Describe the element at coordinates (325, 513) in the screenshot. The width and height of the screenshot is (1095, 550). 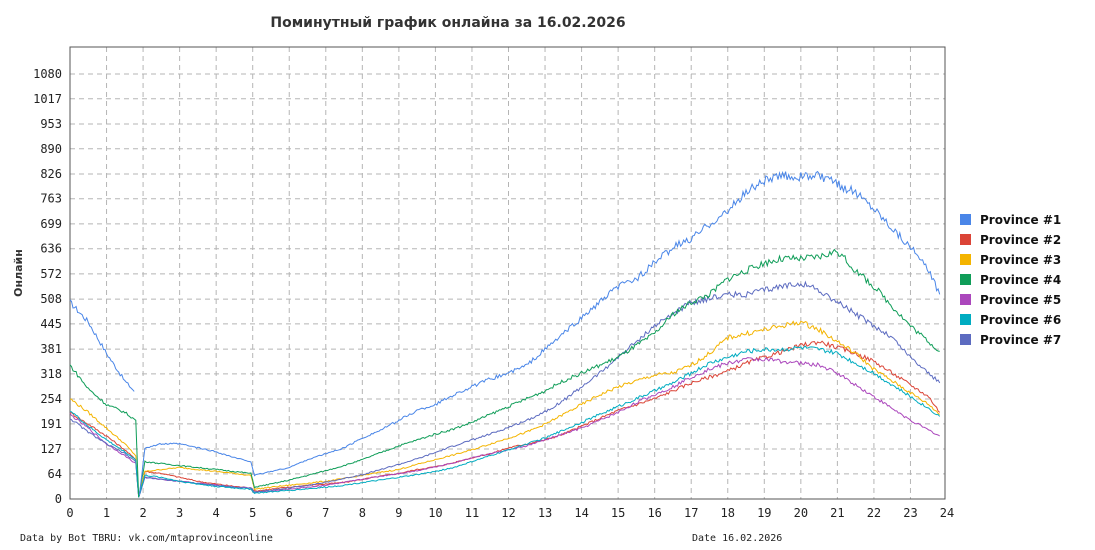
I see `x-tick-label: 7` at that location.